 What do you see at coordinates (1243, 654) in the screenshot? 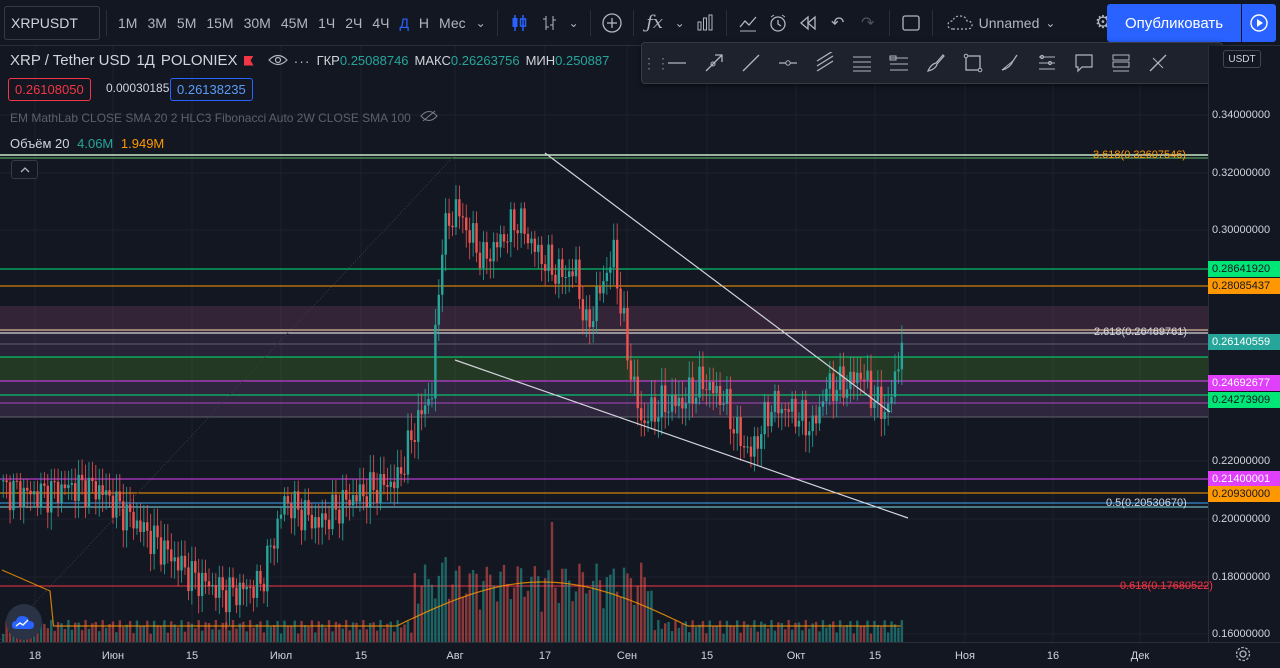
I see `settings-gear-icon` at bounding box center [1243, 654].